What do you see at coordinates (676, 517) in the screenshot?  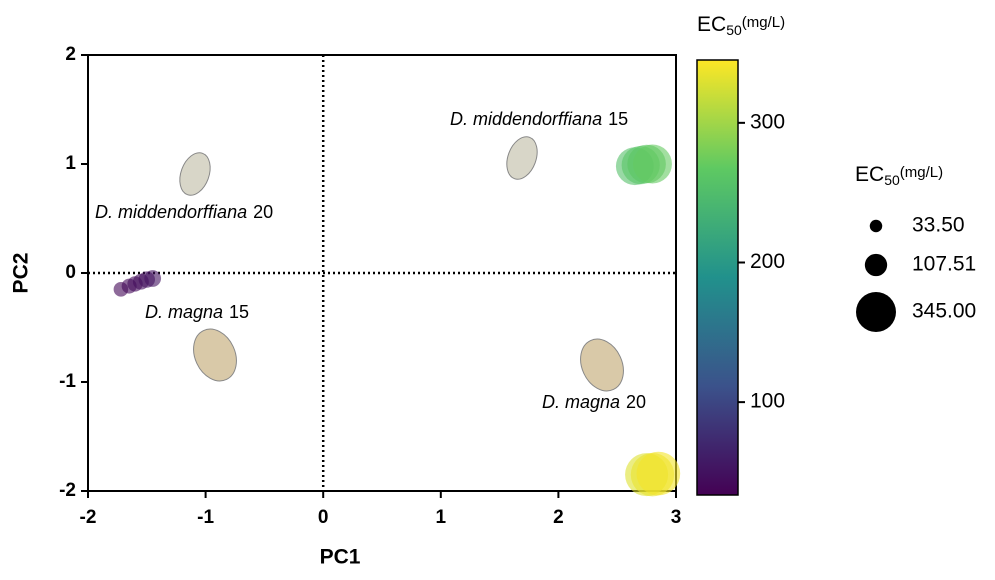 I see `x-tick-label: 3` at bounding box center [676, 517].